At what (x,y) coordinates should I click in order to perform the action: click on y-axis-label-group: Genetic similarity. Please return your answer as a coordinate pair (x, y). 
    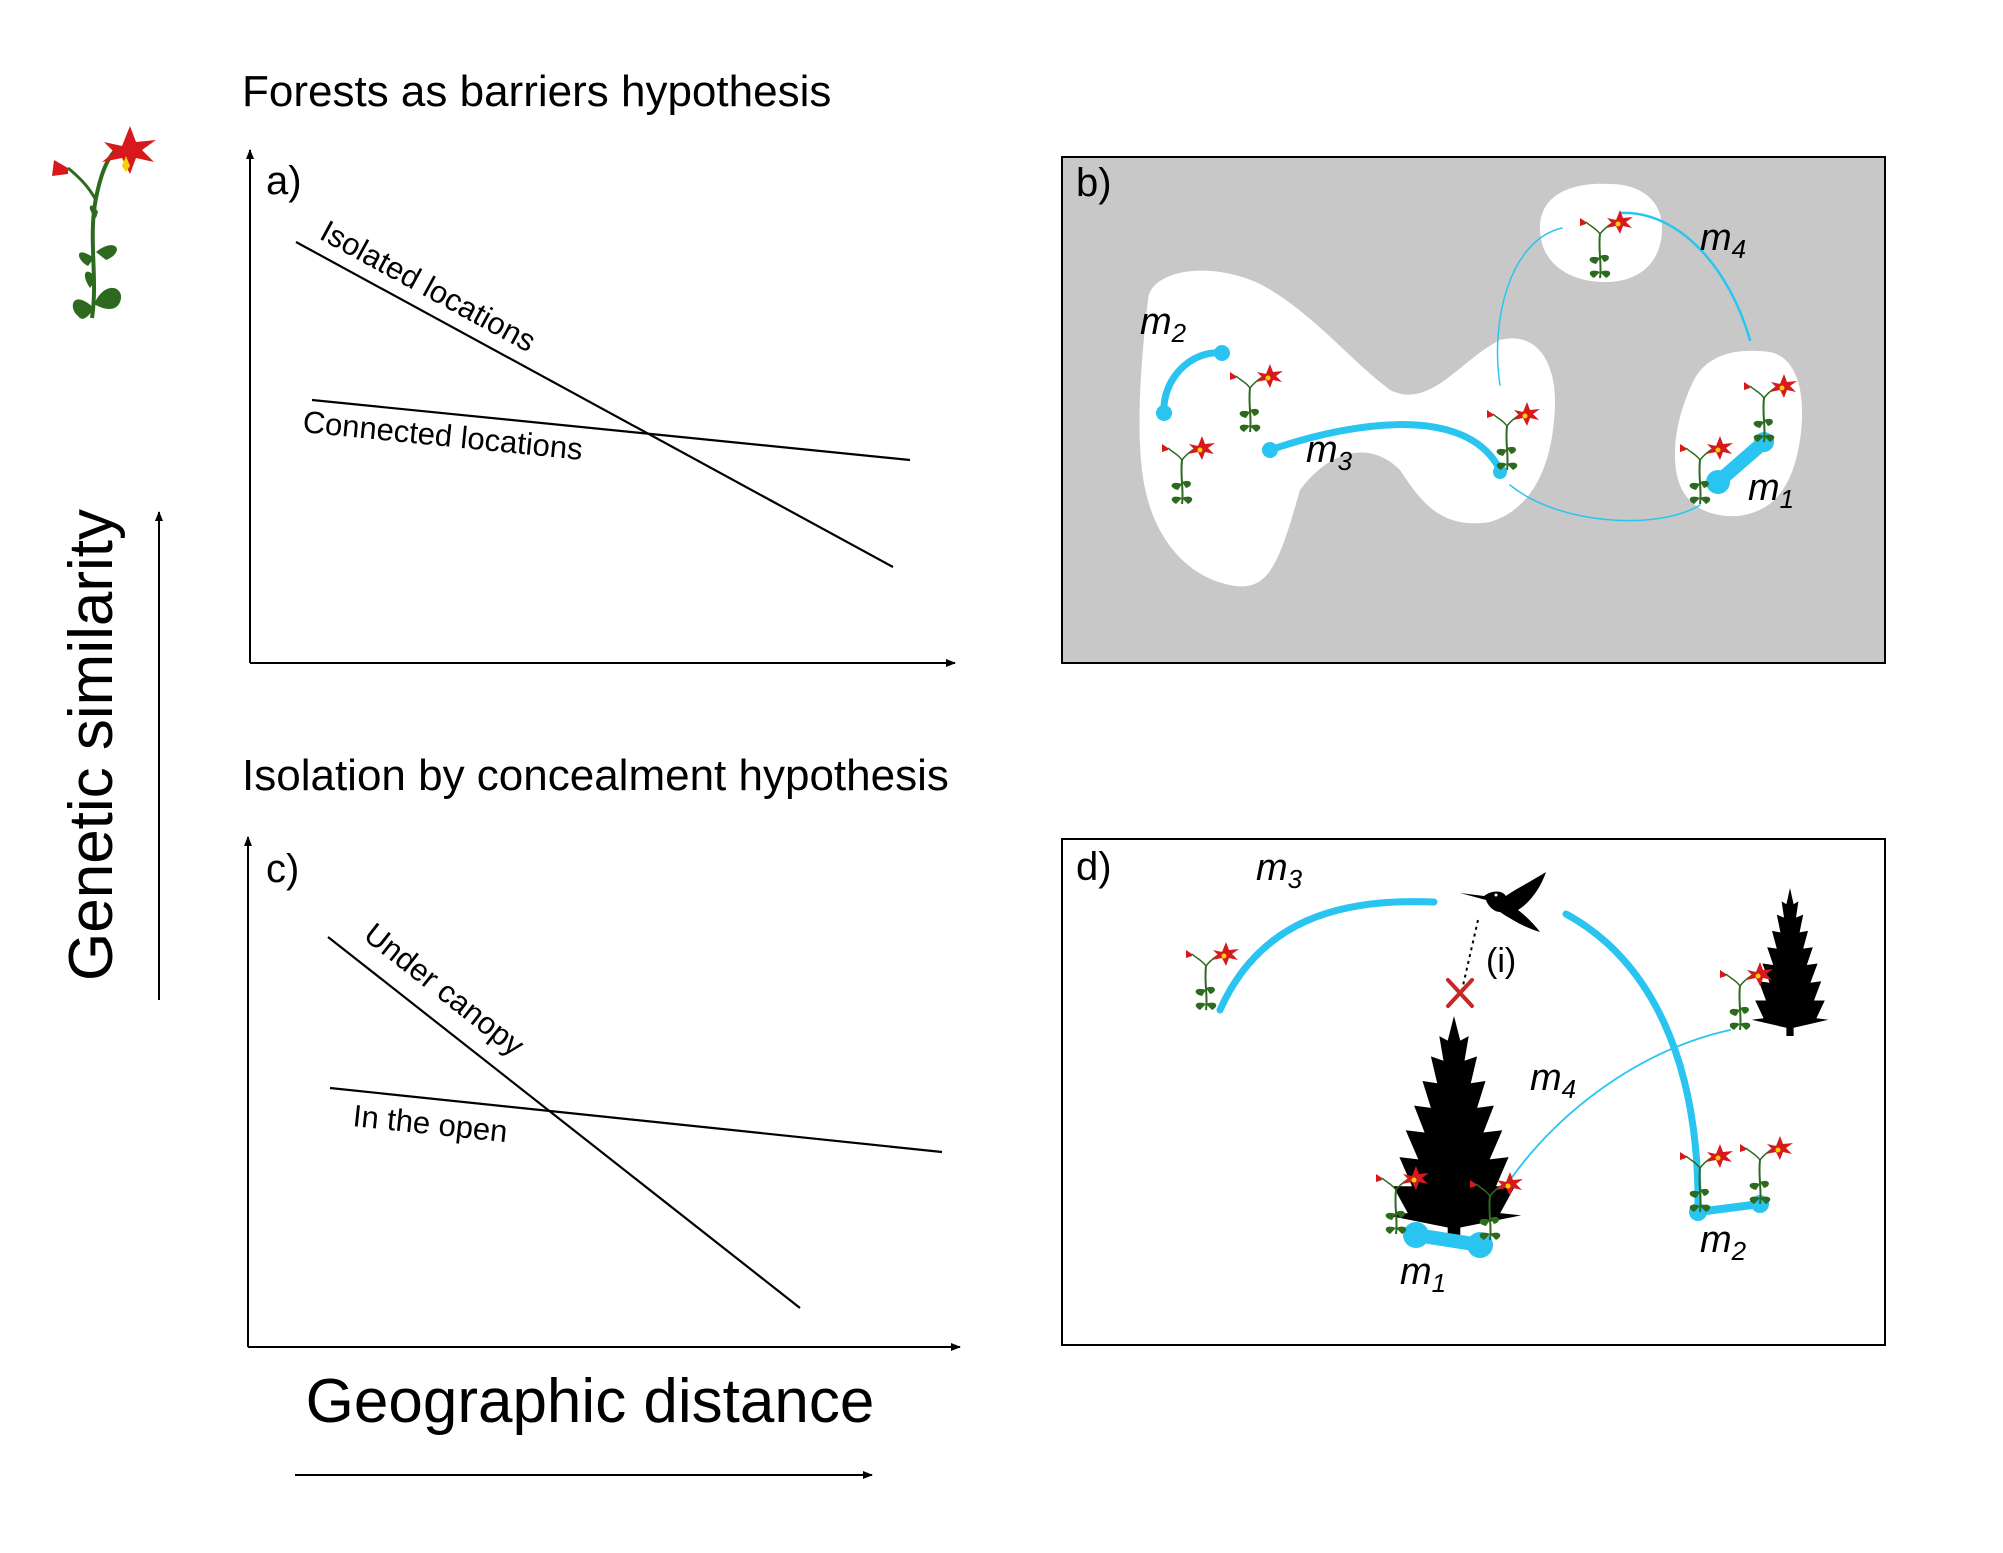
    Looking at the image, I should click on (110, 754).